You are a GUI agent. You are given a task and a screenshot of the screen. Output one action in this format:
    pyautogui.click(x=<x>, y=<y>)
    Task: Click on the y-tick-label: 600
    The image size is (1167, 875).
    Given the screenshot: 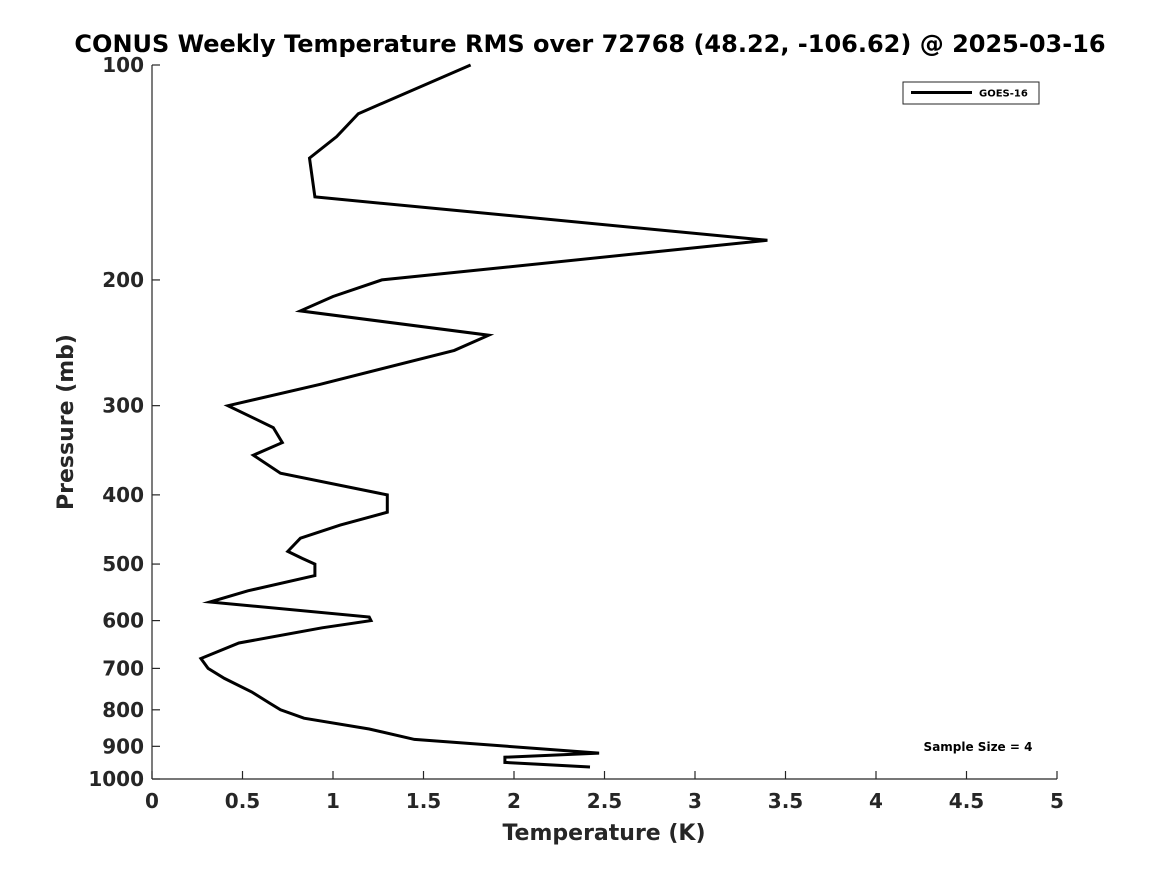 What is the action you would take?
    pyautogui.click(x=123, y=621)
    